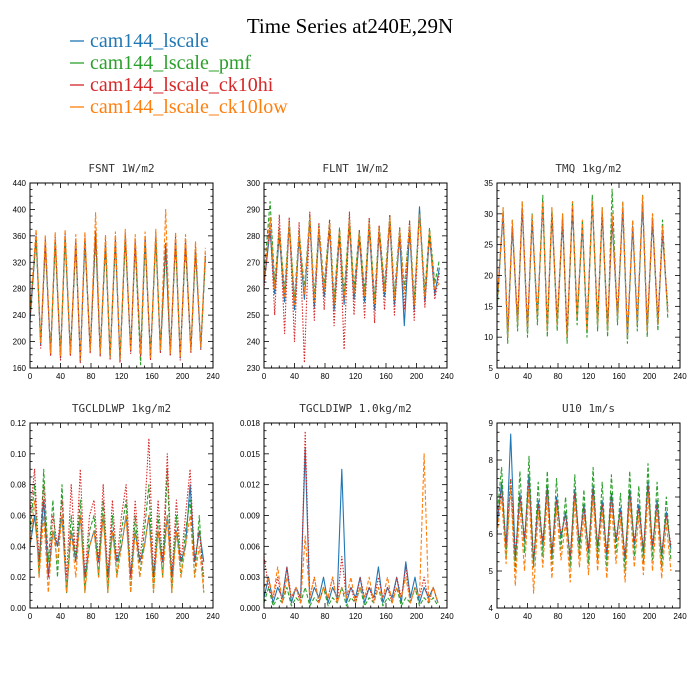 This screenshot has height=700, width=700. Describe the element at coordinates (491, 460) in the screenshot. I see `y-tick-label: 8` at that location.